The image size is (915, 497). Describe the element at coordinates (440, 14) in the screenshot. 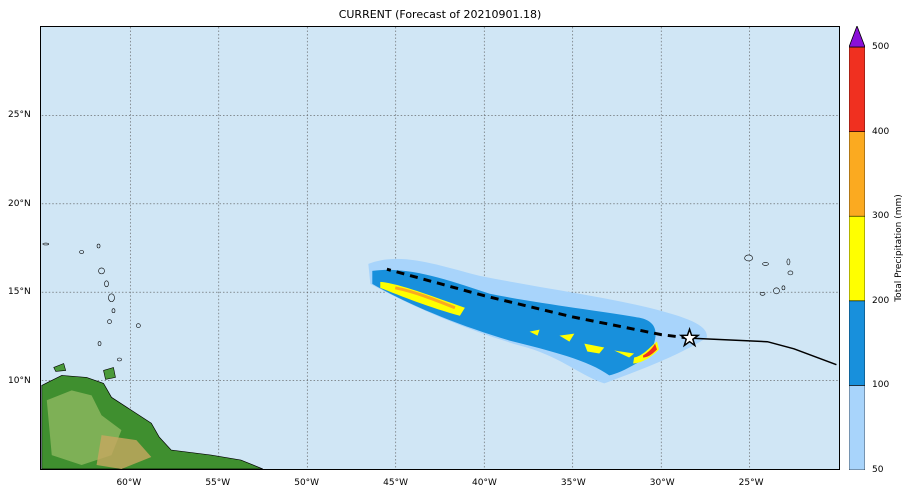

I see `map-title: CURRENT (Forecast of 20210901.18)` at that location.